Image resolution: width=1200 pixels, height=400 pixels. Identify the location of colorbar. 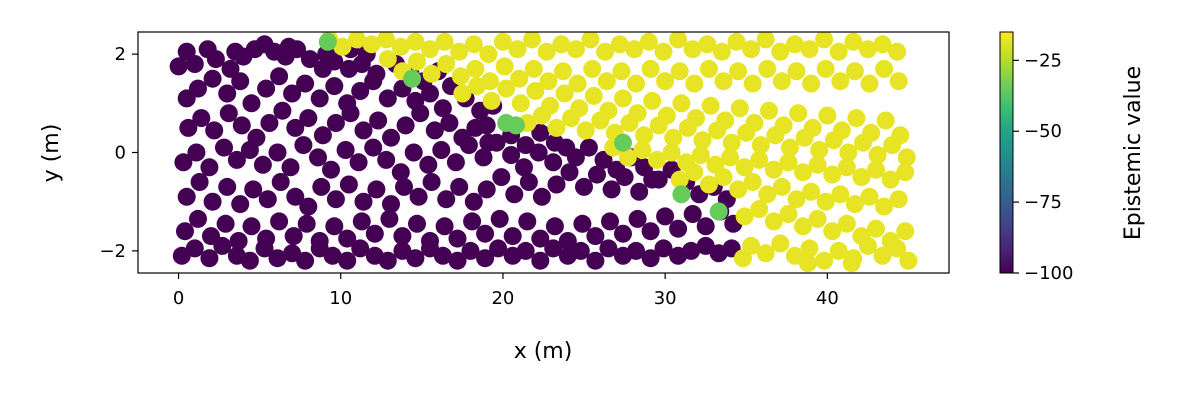
(1006, 152).